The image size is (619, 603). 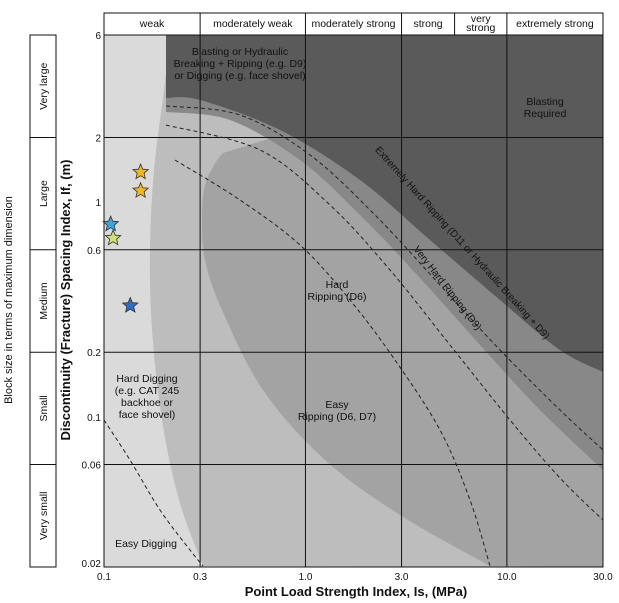 What do you see at coordinates (200, 577) in the screenshot?
I see `x-tick-1: 0.3` at bounding box center [200, 577].